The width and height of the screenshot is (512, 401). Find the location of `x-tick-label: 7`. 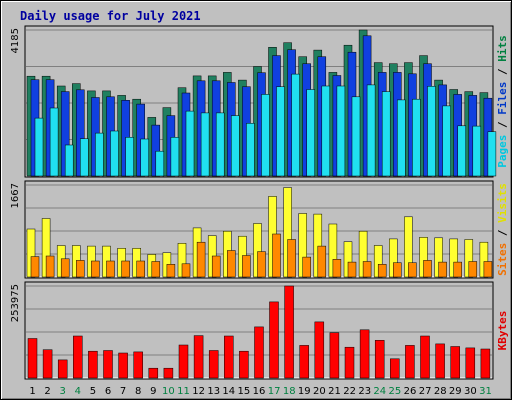

x-tick-label: 7 is located at coordinates (123, 391).